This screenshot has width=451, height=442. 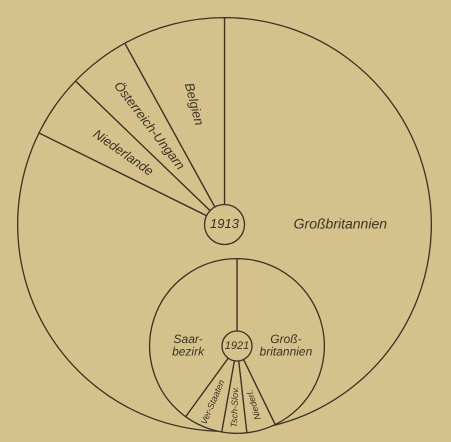 I want to click on slice-label: Niederl., so click(x=253, y=405).